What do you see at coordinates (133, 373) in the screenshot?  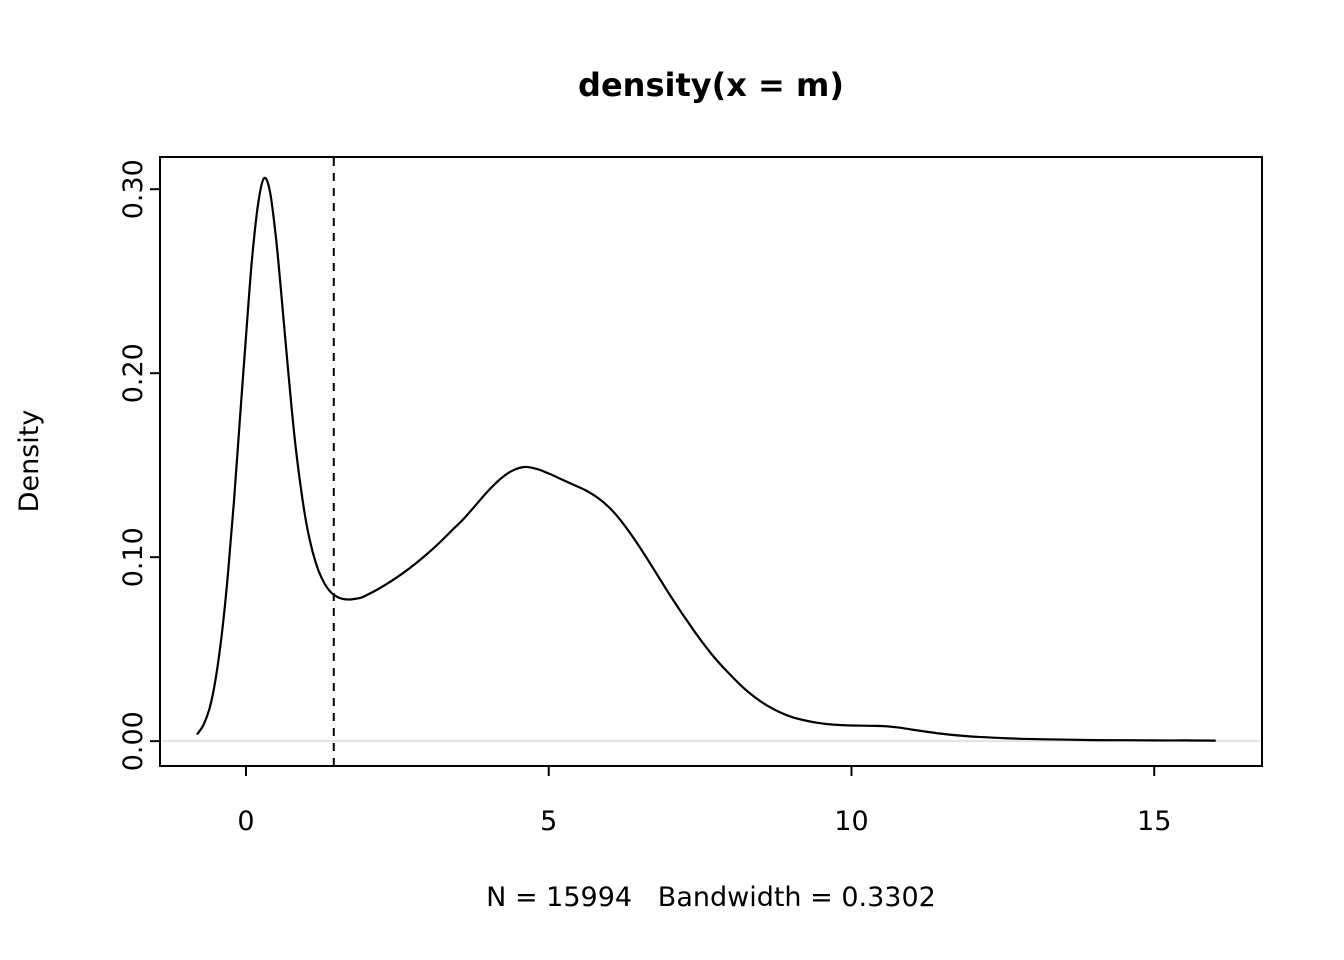 I see `y-tick-label: 0.20` at bounding box center [133, 373].